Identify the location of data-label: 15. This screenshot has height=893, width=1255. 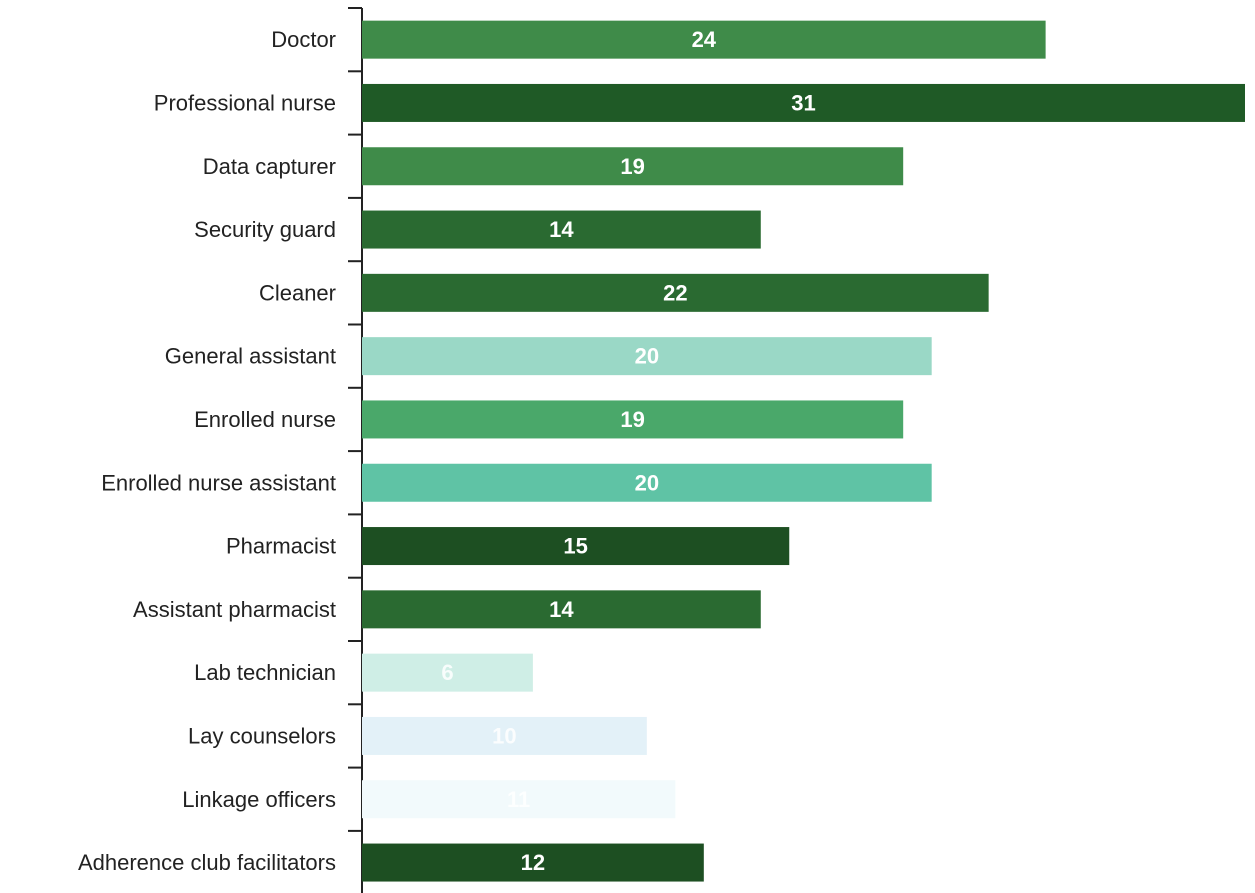
(575, 546).